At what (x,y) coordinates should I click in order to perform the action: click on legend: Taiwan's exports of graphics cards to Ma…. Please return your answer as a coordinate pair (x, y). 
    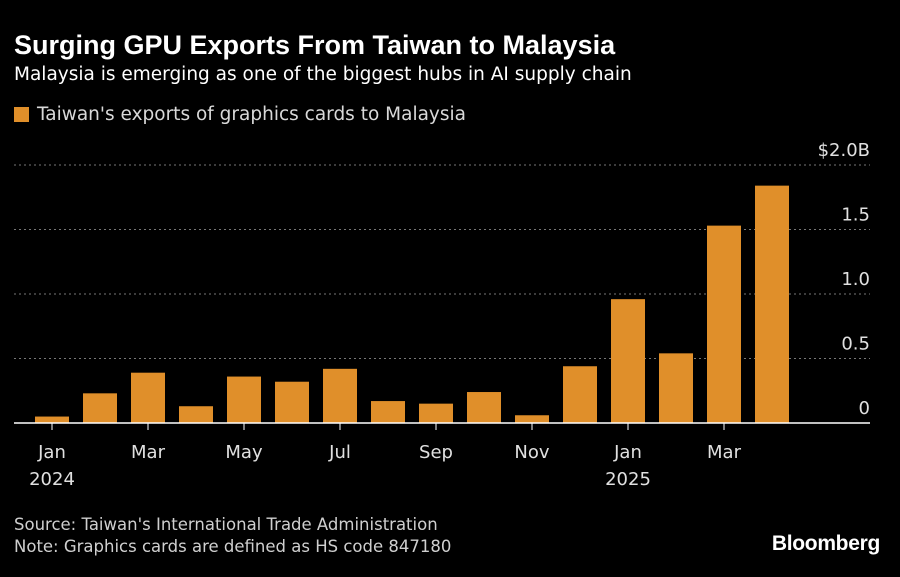
    Looking at the image, I should click on (240, 114).